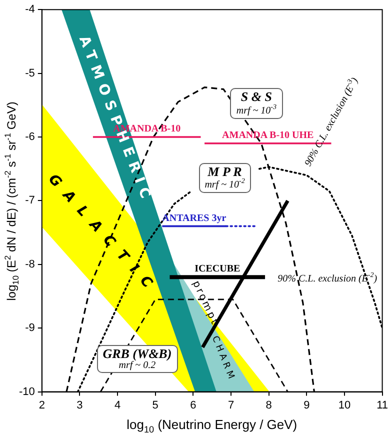 Image resolution: width=391 pixels, height=437 pixels. I want to click on x-tick-label: 7, so click(231, 405).